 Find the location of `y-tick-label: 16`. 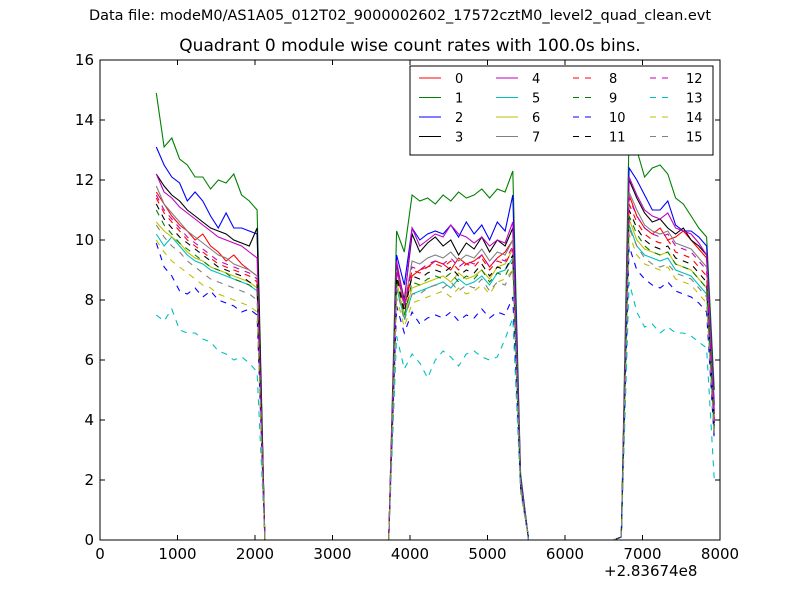

y-tick-label: 16 is located at coordinates (84, 60).